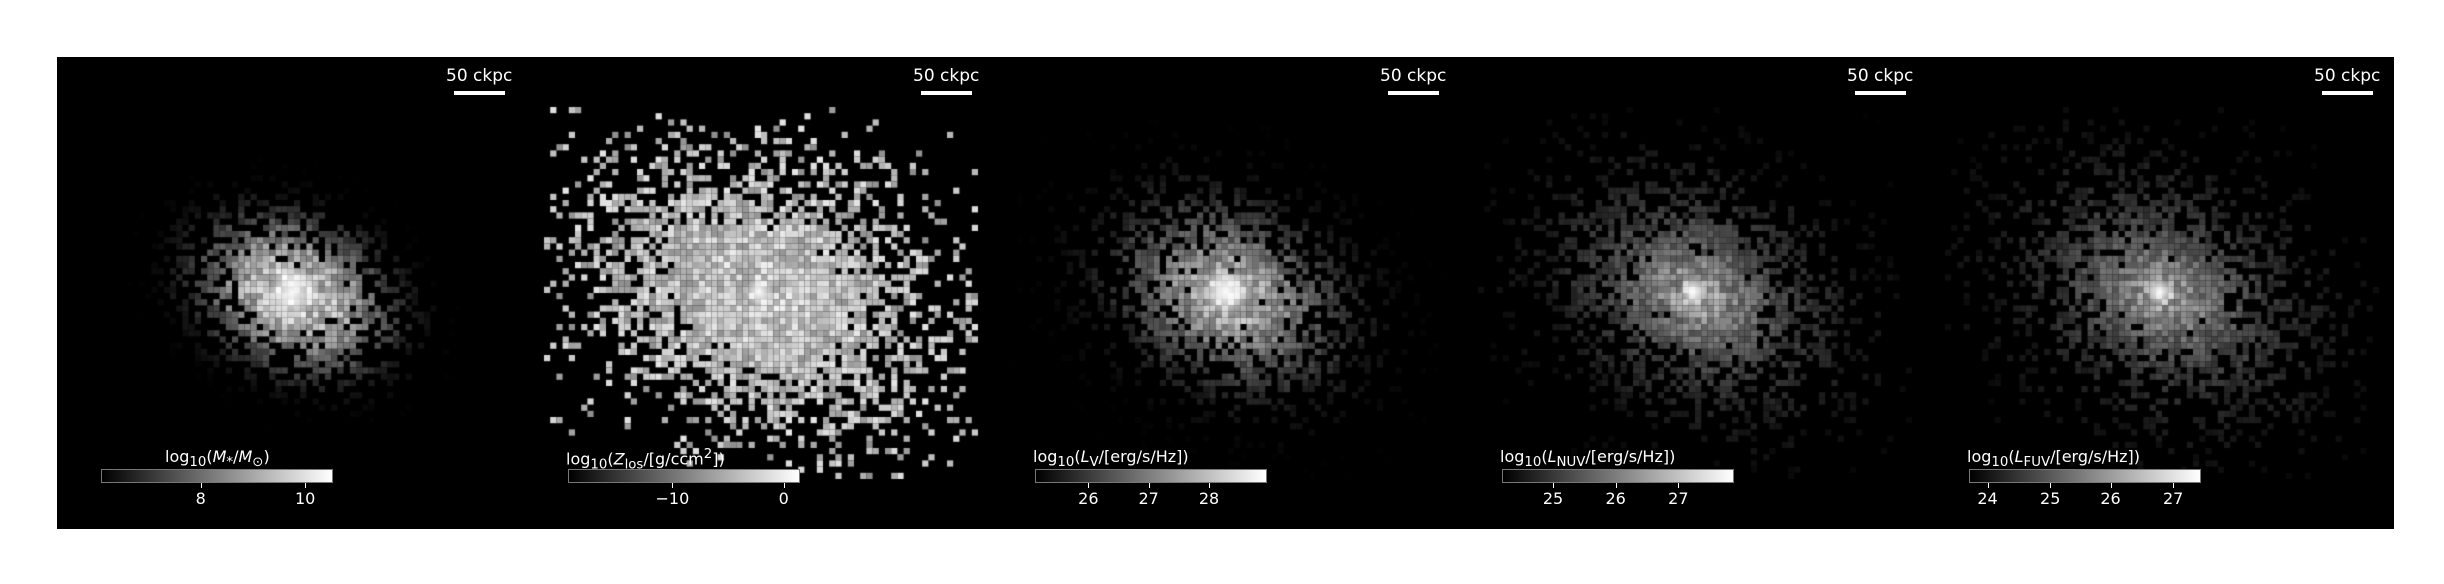 The height and width of the screenshot is (584, 2444). I want to click on colorbar-label: log10(LNUV/[erg/s/Hz]), so click(1588, 459).